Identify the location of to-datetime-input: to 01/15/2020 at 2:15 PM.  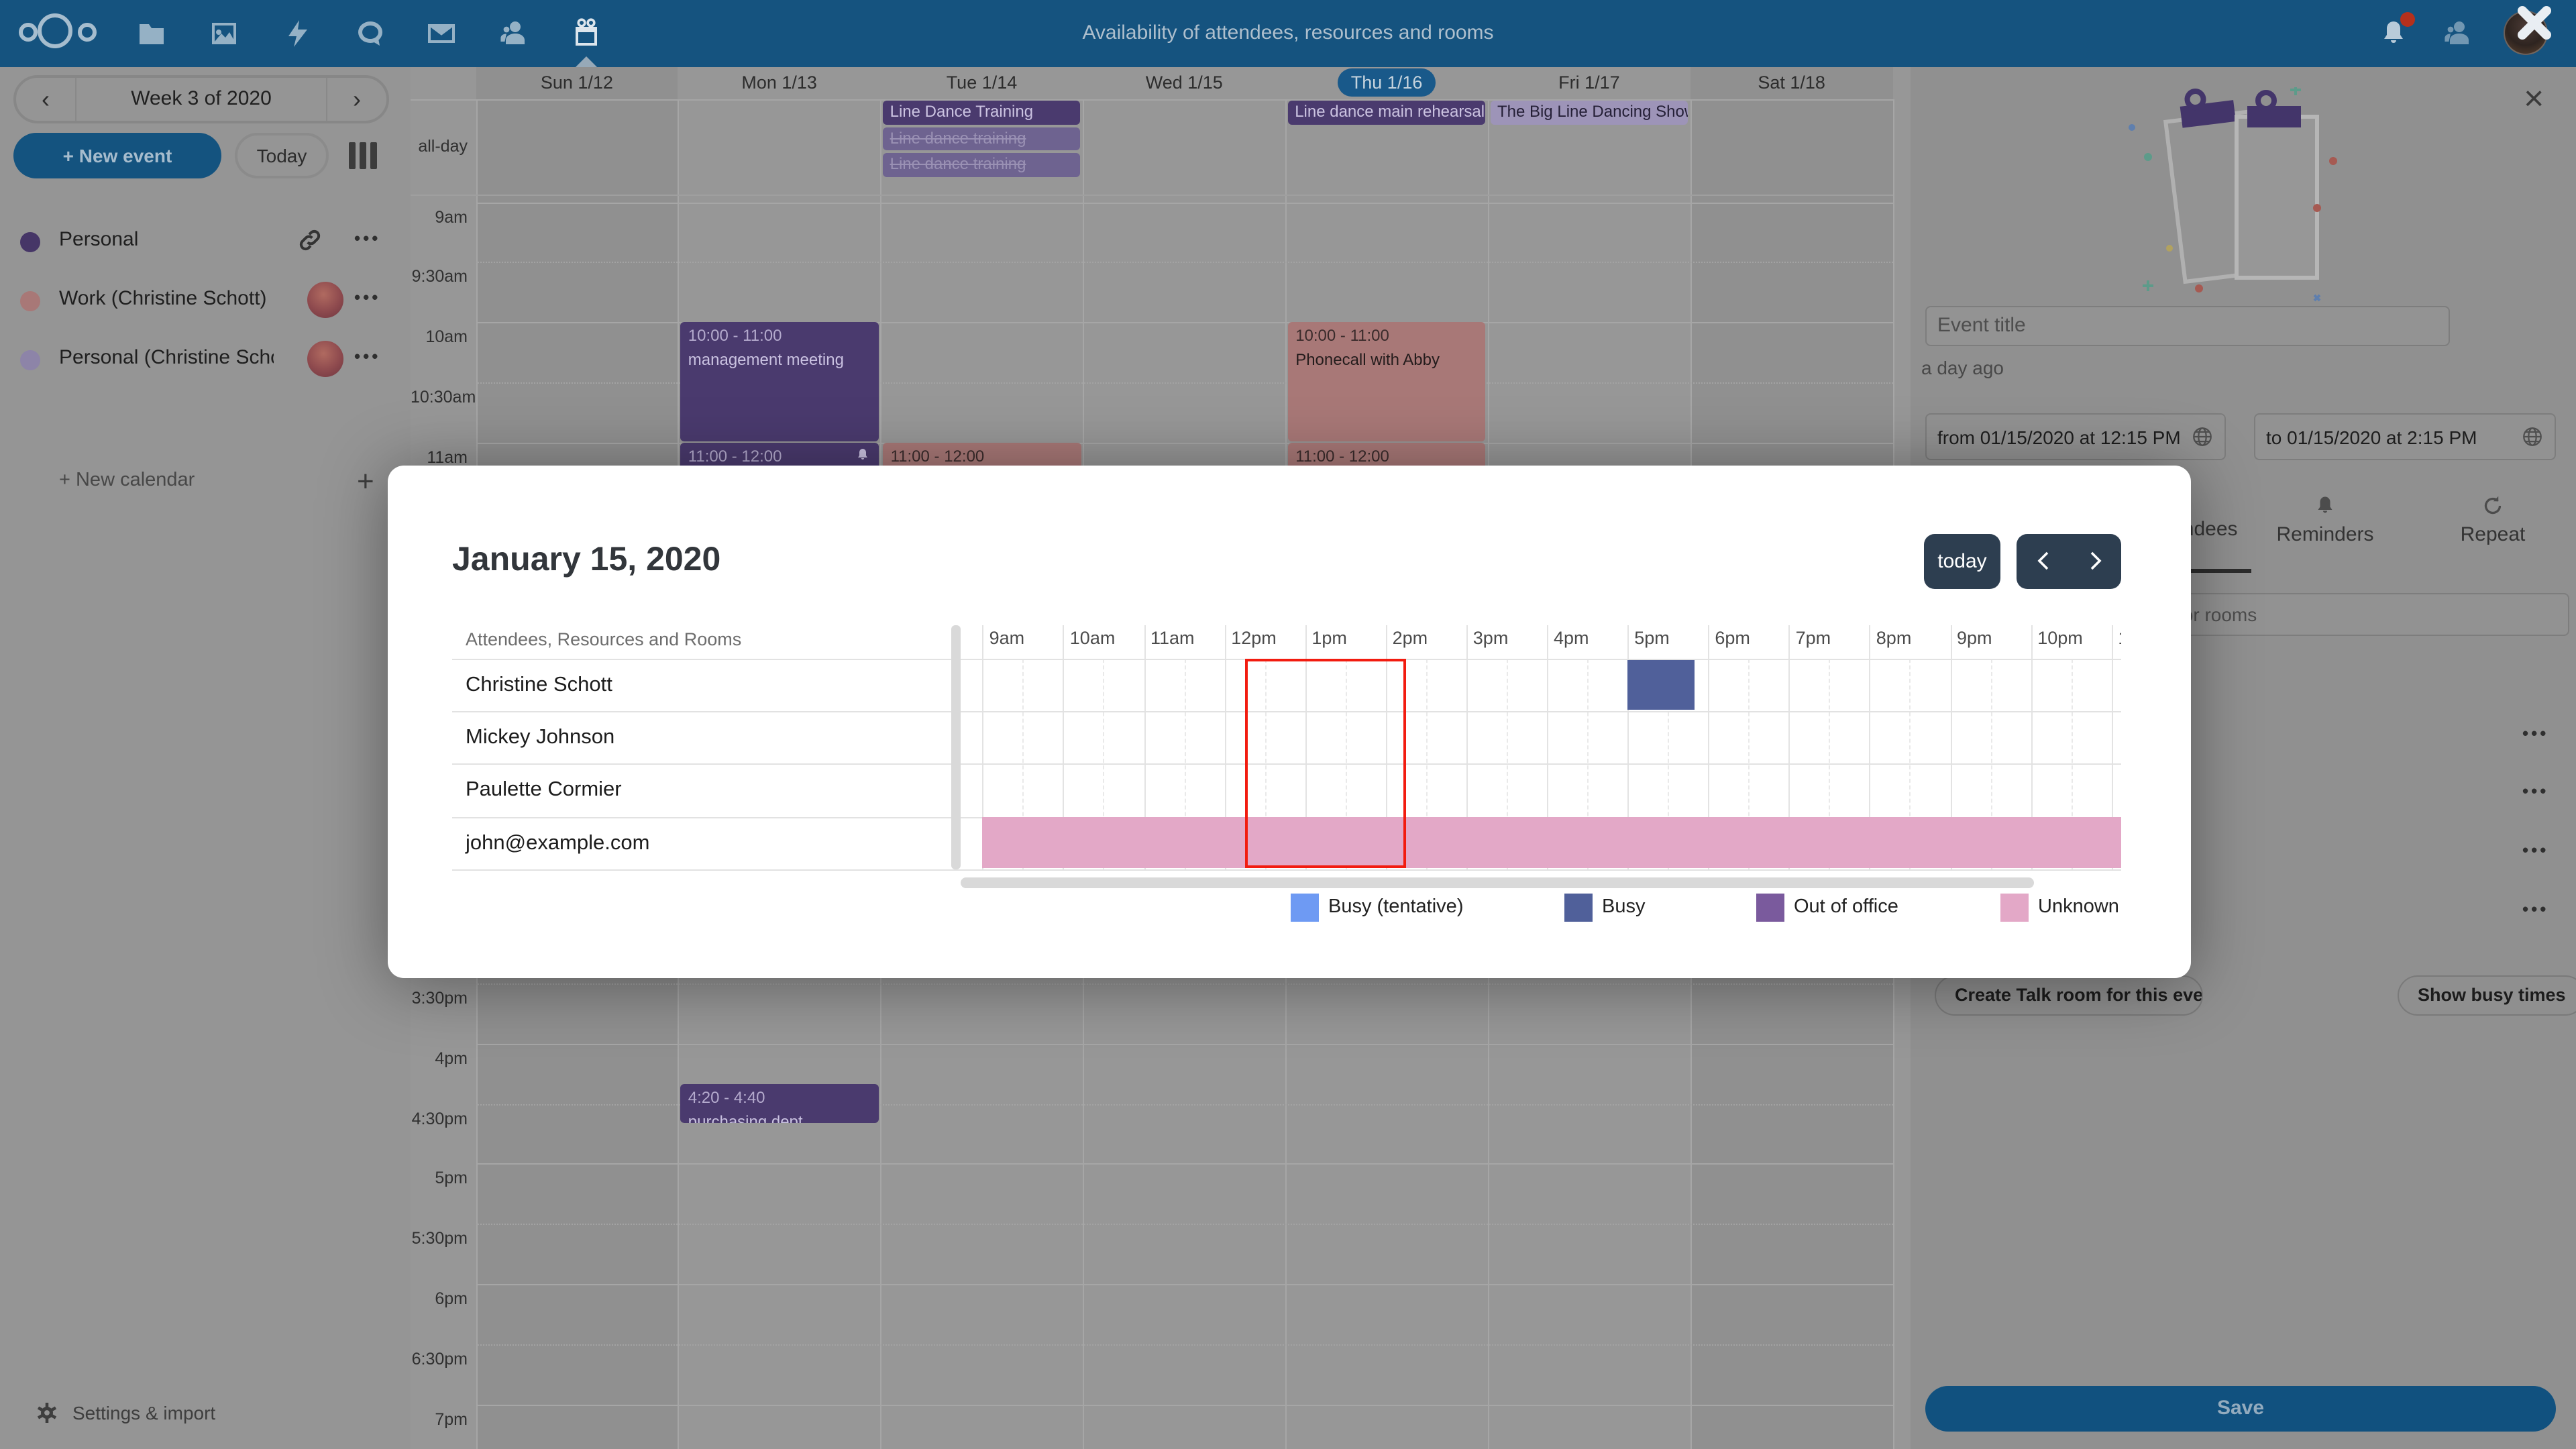
(2405, 436).